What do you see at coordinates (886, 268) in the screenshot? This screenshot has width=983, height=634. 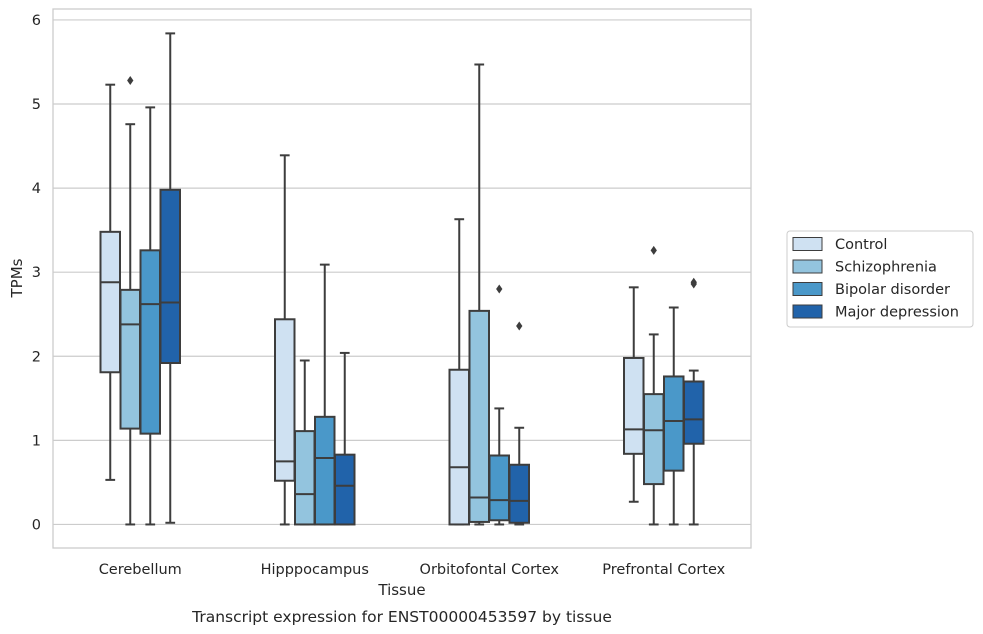 I see `legend-label: Schizophrenia` at bounding box center [886, 268].